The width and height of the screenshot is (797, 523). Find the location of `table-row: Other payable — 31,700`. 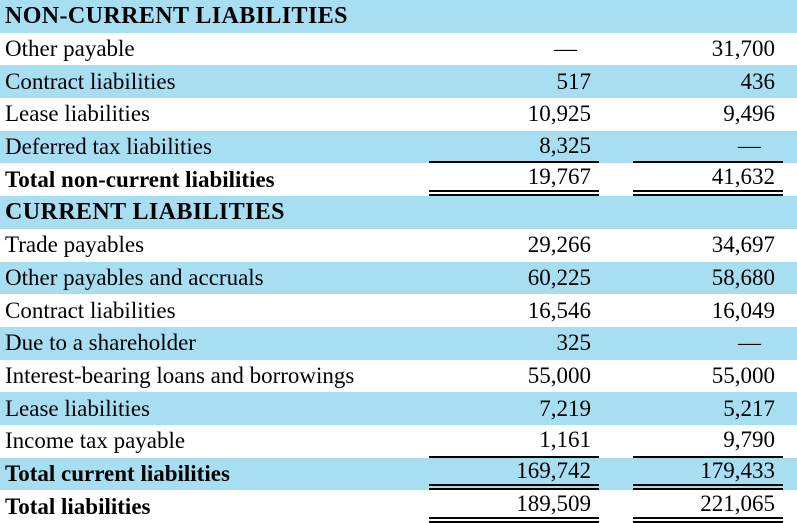

table-row: Other payable — 31,700 is located at coordinates (398, 49).